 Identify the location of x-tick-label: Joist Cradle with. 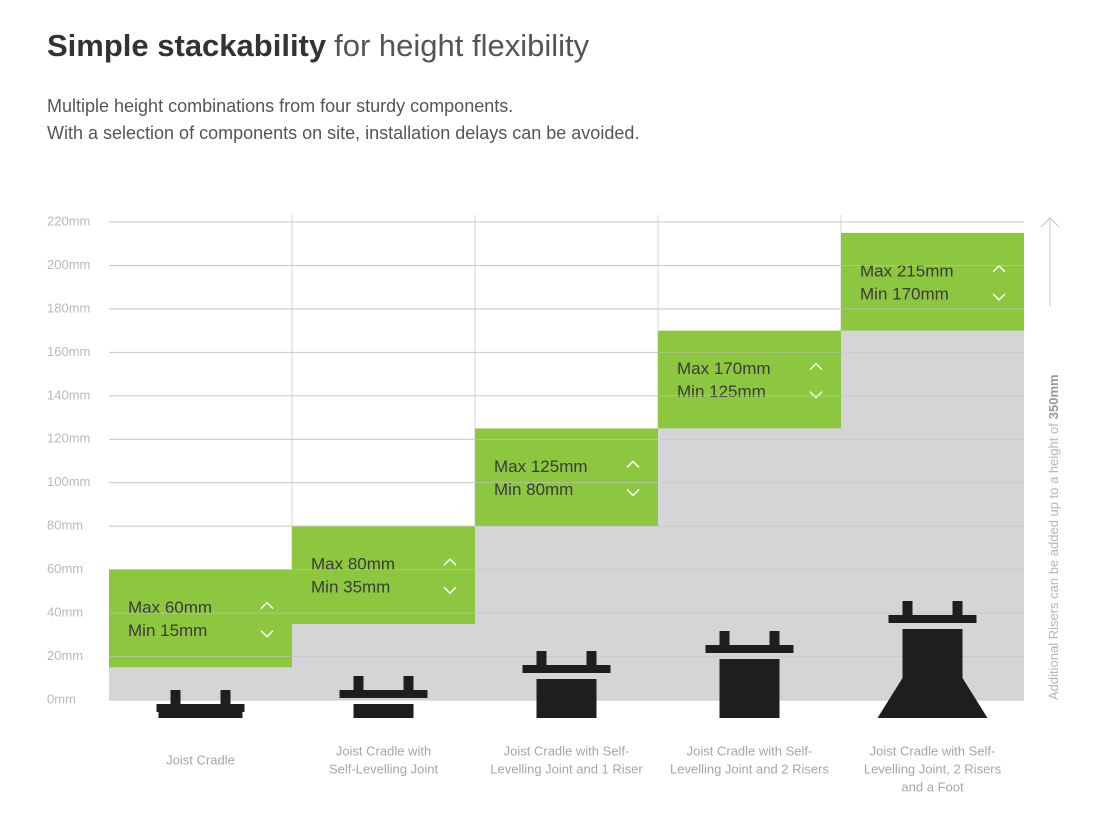
(383, 750).